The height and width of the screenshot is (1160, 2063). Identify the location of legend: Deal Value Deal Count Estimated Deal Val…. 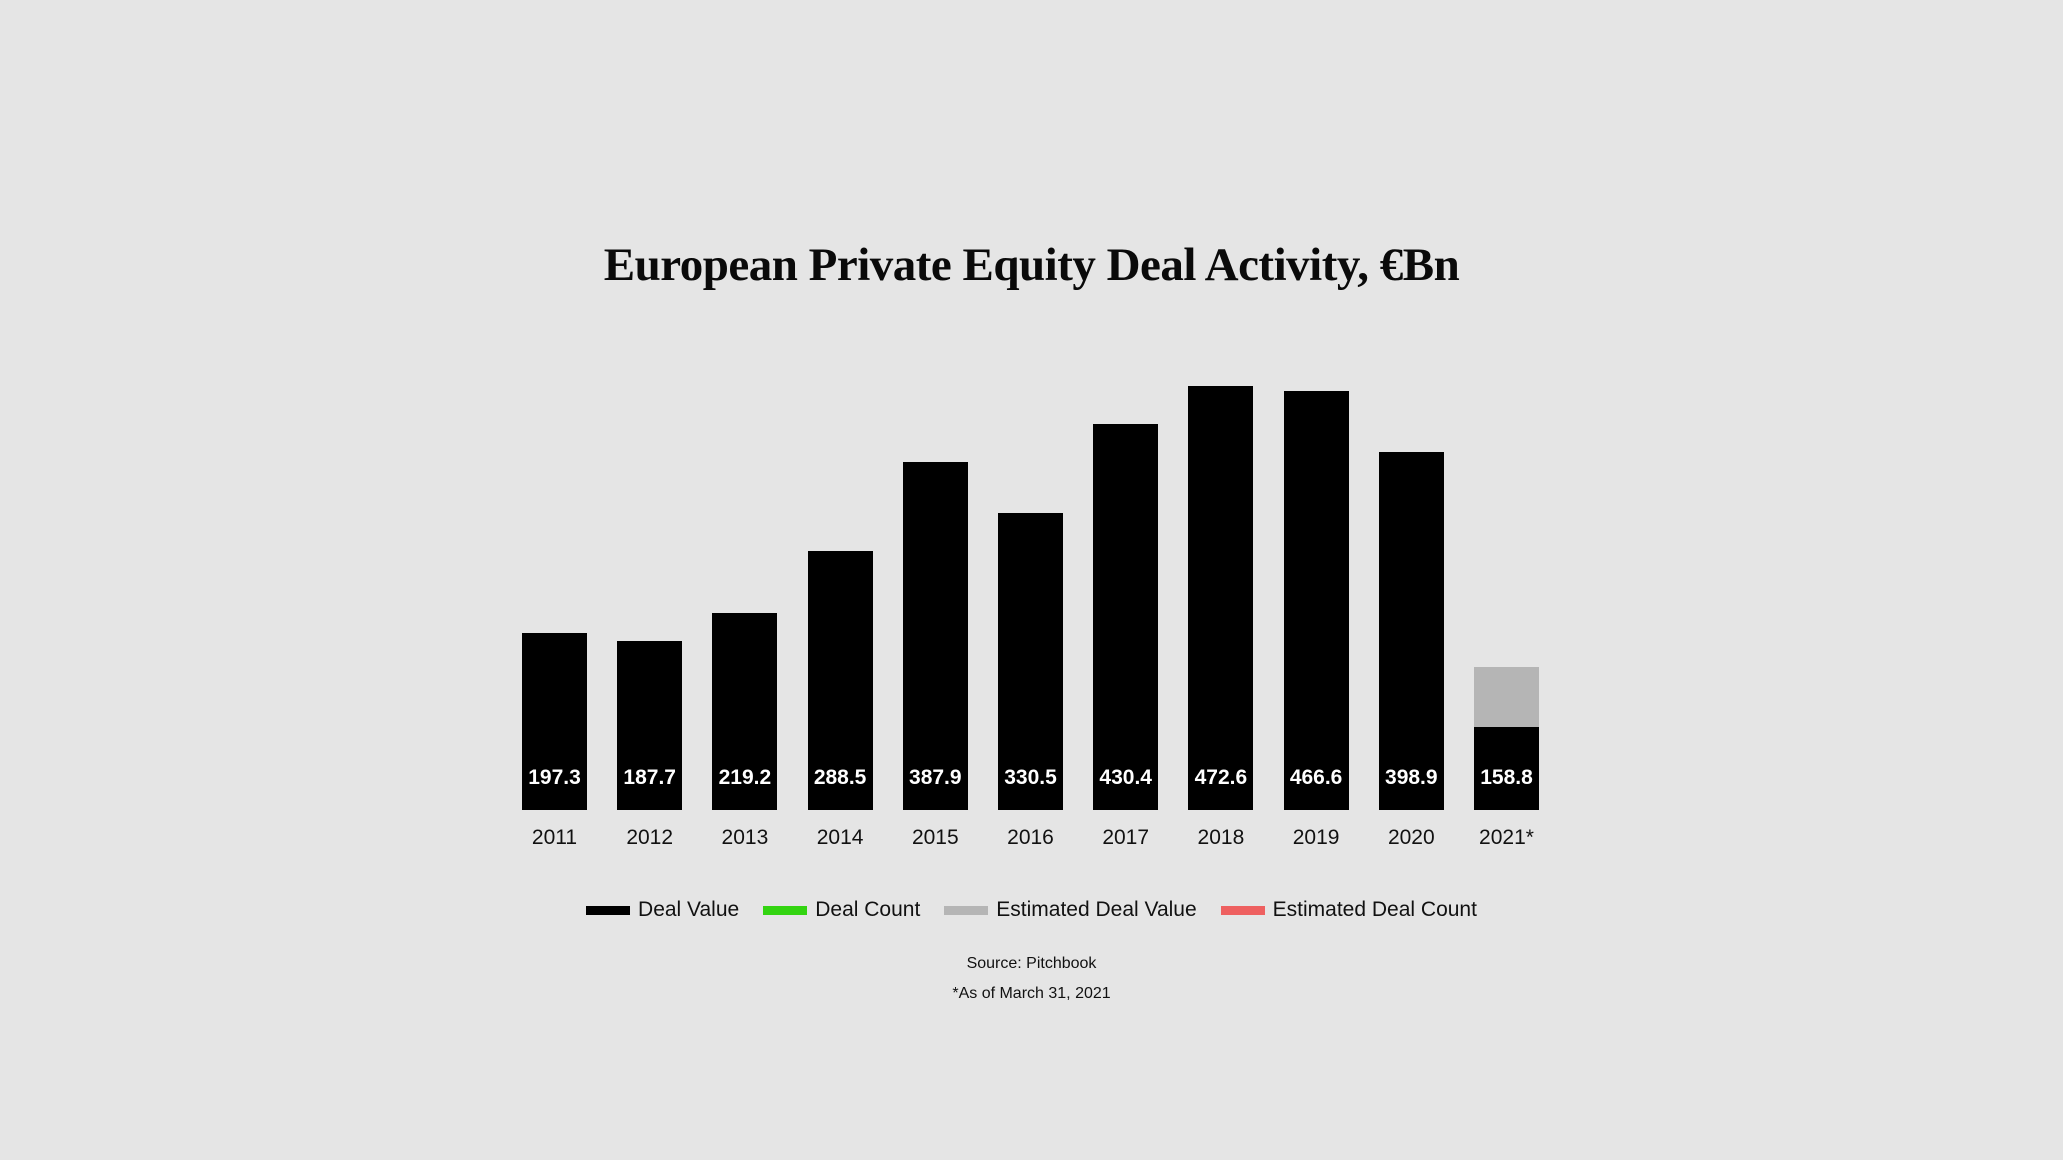
(1031, 910).